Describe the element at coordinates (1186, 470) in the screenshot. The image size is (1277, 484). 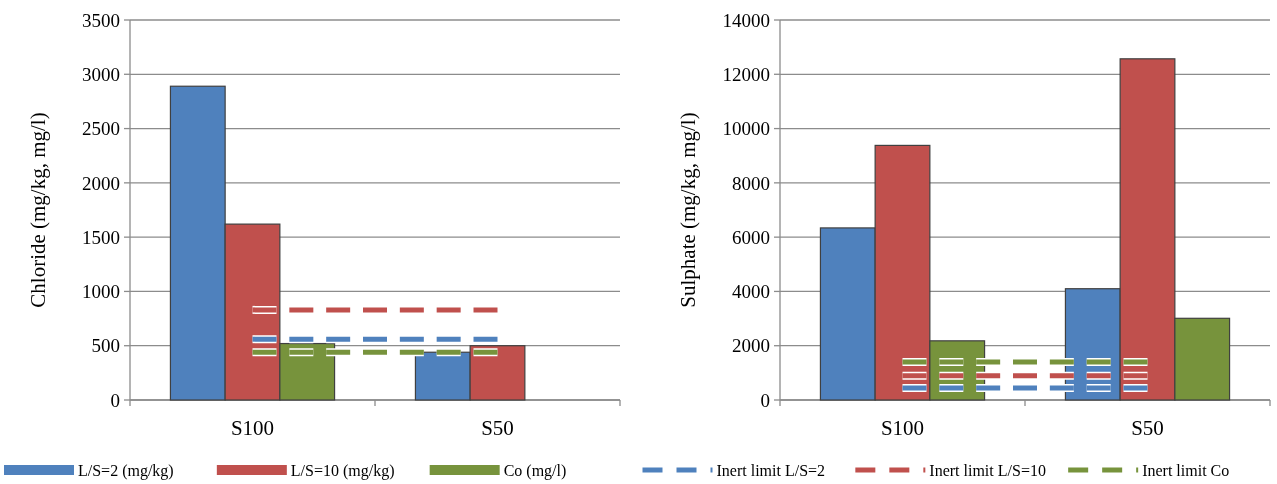
I see `legend-label: Inert limit Co` at that location.